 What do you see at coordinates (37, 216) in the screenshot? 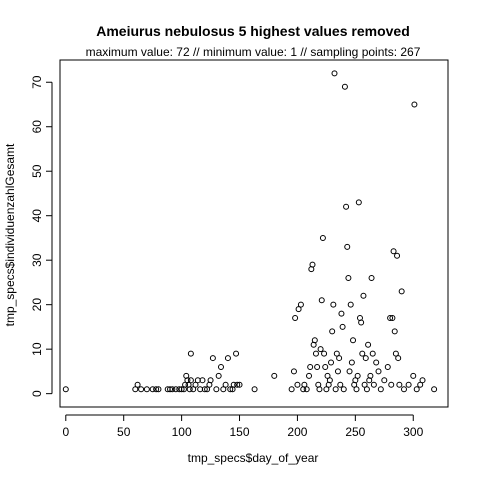
I see `y-tick-label: 40` at bounding box center [37, 216].